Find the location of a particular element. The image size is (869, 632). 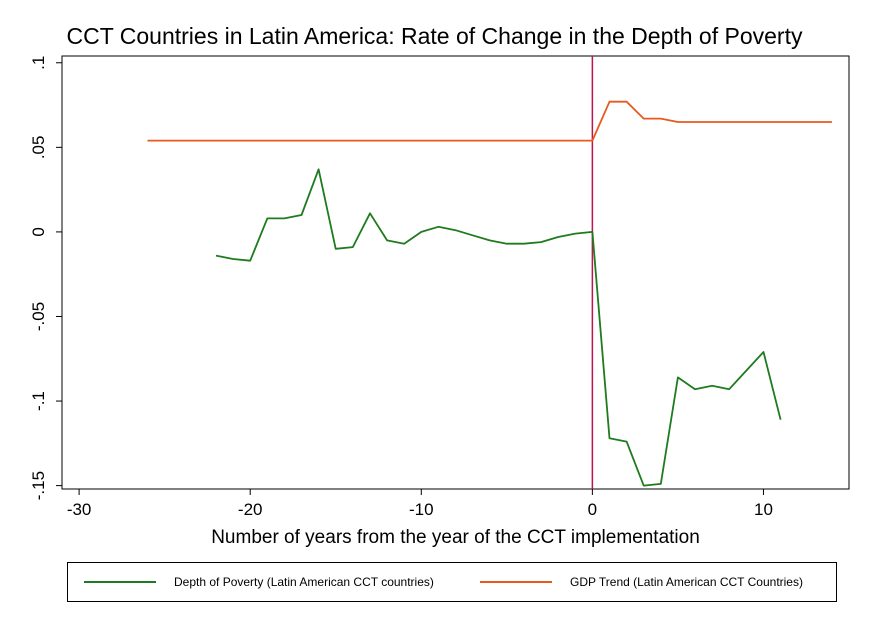

y-tick-label: .05 is located at coordinates (38, 148).